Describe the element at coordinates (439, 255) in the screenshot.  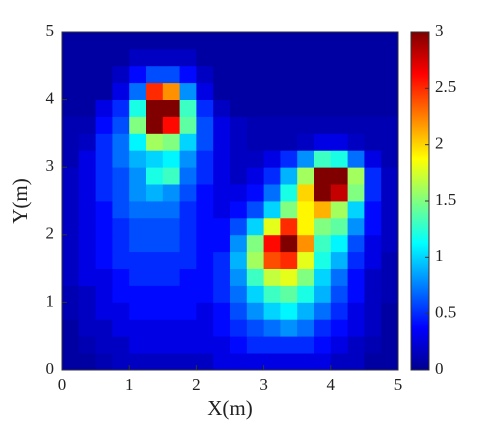
I see `colorbar-tick-label: 1` at that location.